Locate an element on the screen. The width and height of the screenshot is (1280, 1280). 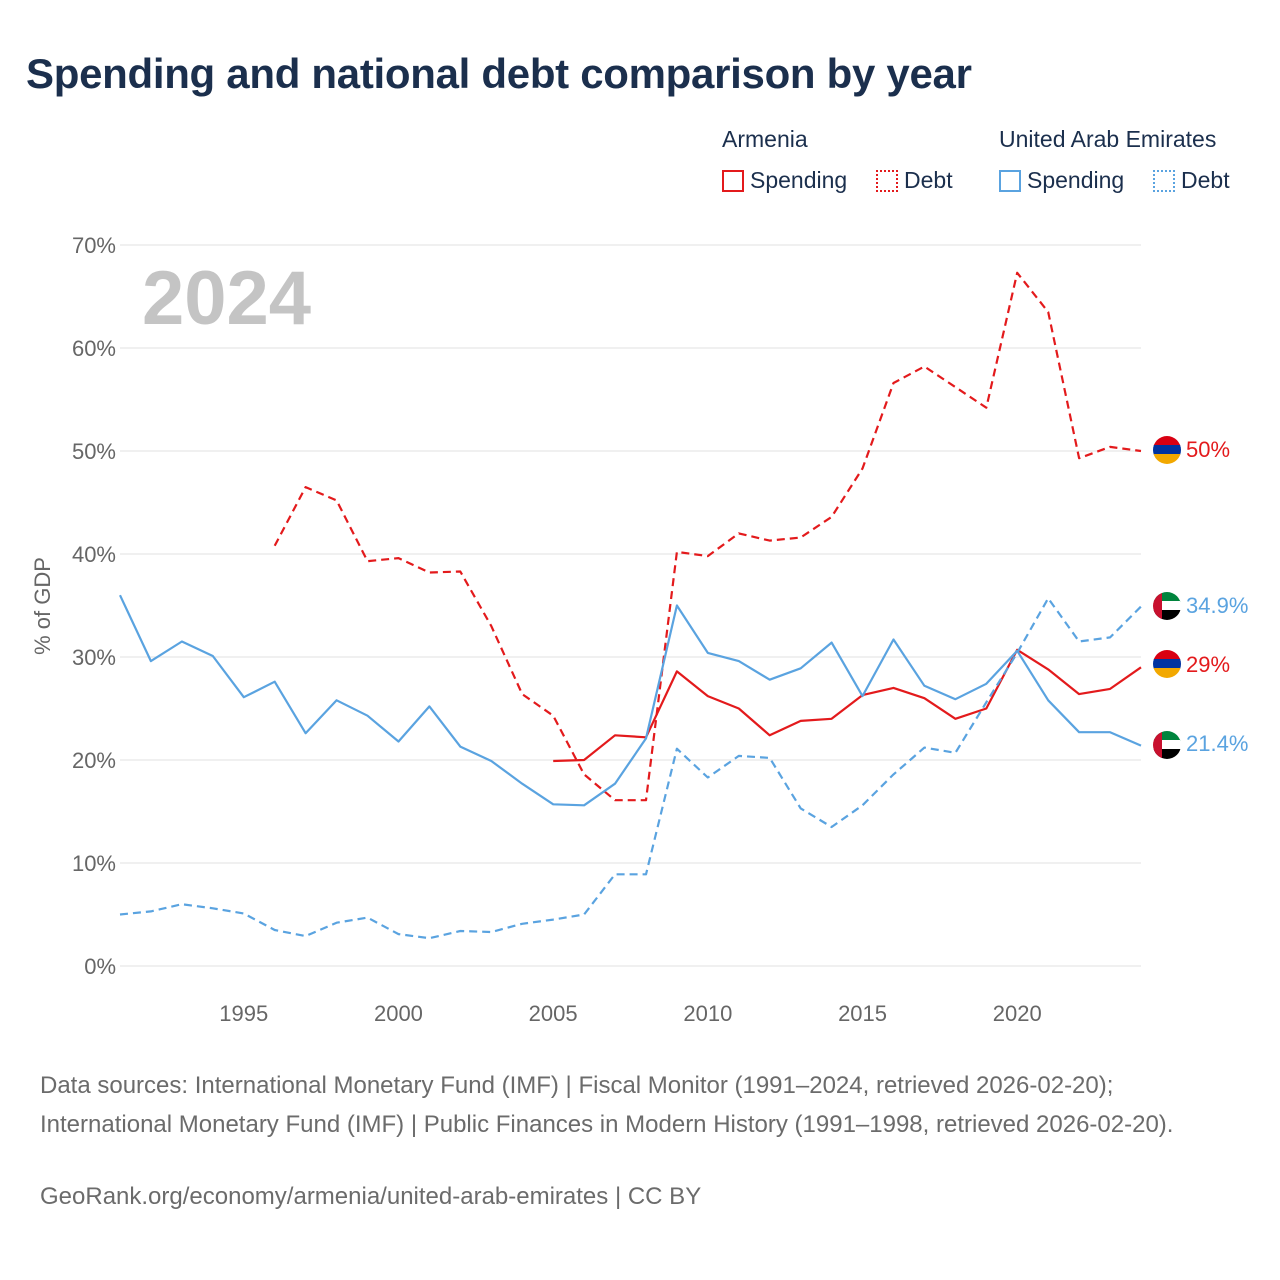
legend-armenia-debt: Debt is located at coordinates (914, 180).